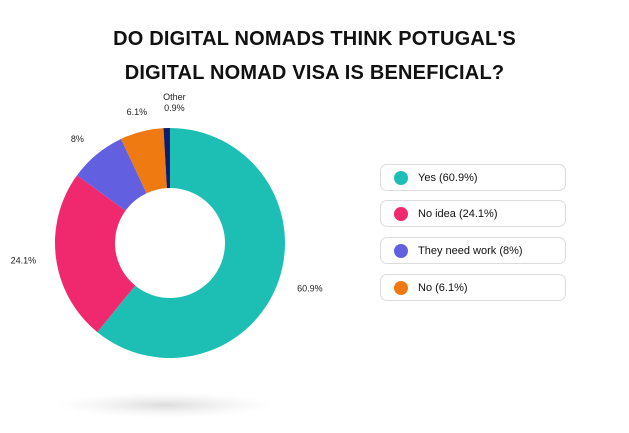  I want to click on legend-swatch-no-idea, so click(401, 213).